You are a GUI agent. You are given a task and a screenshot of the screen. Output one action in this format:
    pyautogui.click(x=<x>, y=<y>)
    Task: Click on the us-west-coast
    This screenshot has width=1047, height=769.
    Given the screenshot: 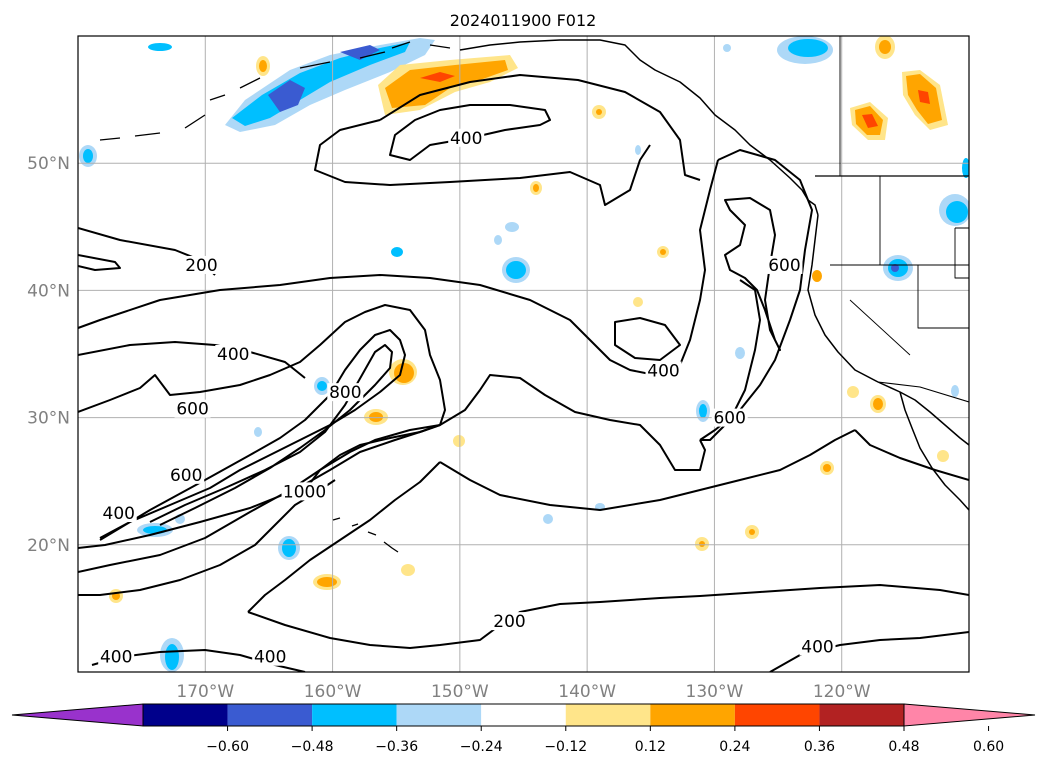 What is the action you would take?
    pyautogui.click(x=888, y=330)
    